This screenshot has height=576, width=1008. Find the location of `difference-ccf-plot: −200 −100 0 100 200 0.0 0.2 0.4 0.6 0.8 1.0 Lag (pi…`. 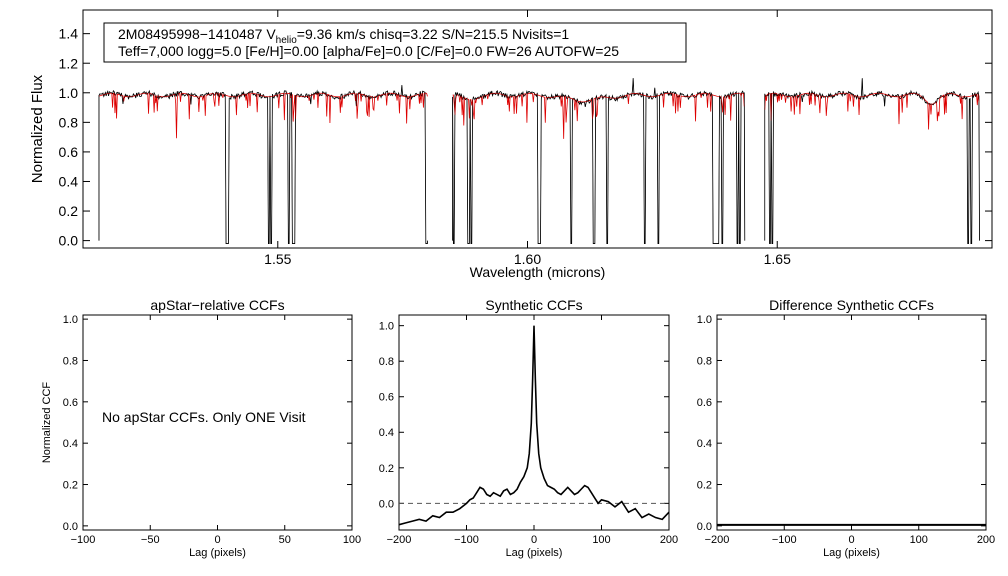

difference-ccf-plot: −200 −100 0 100 200 0.0 0.2 0.4 0.6 0.8 1.0 Lag (pi… is located at coordinates (846, 428).